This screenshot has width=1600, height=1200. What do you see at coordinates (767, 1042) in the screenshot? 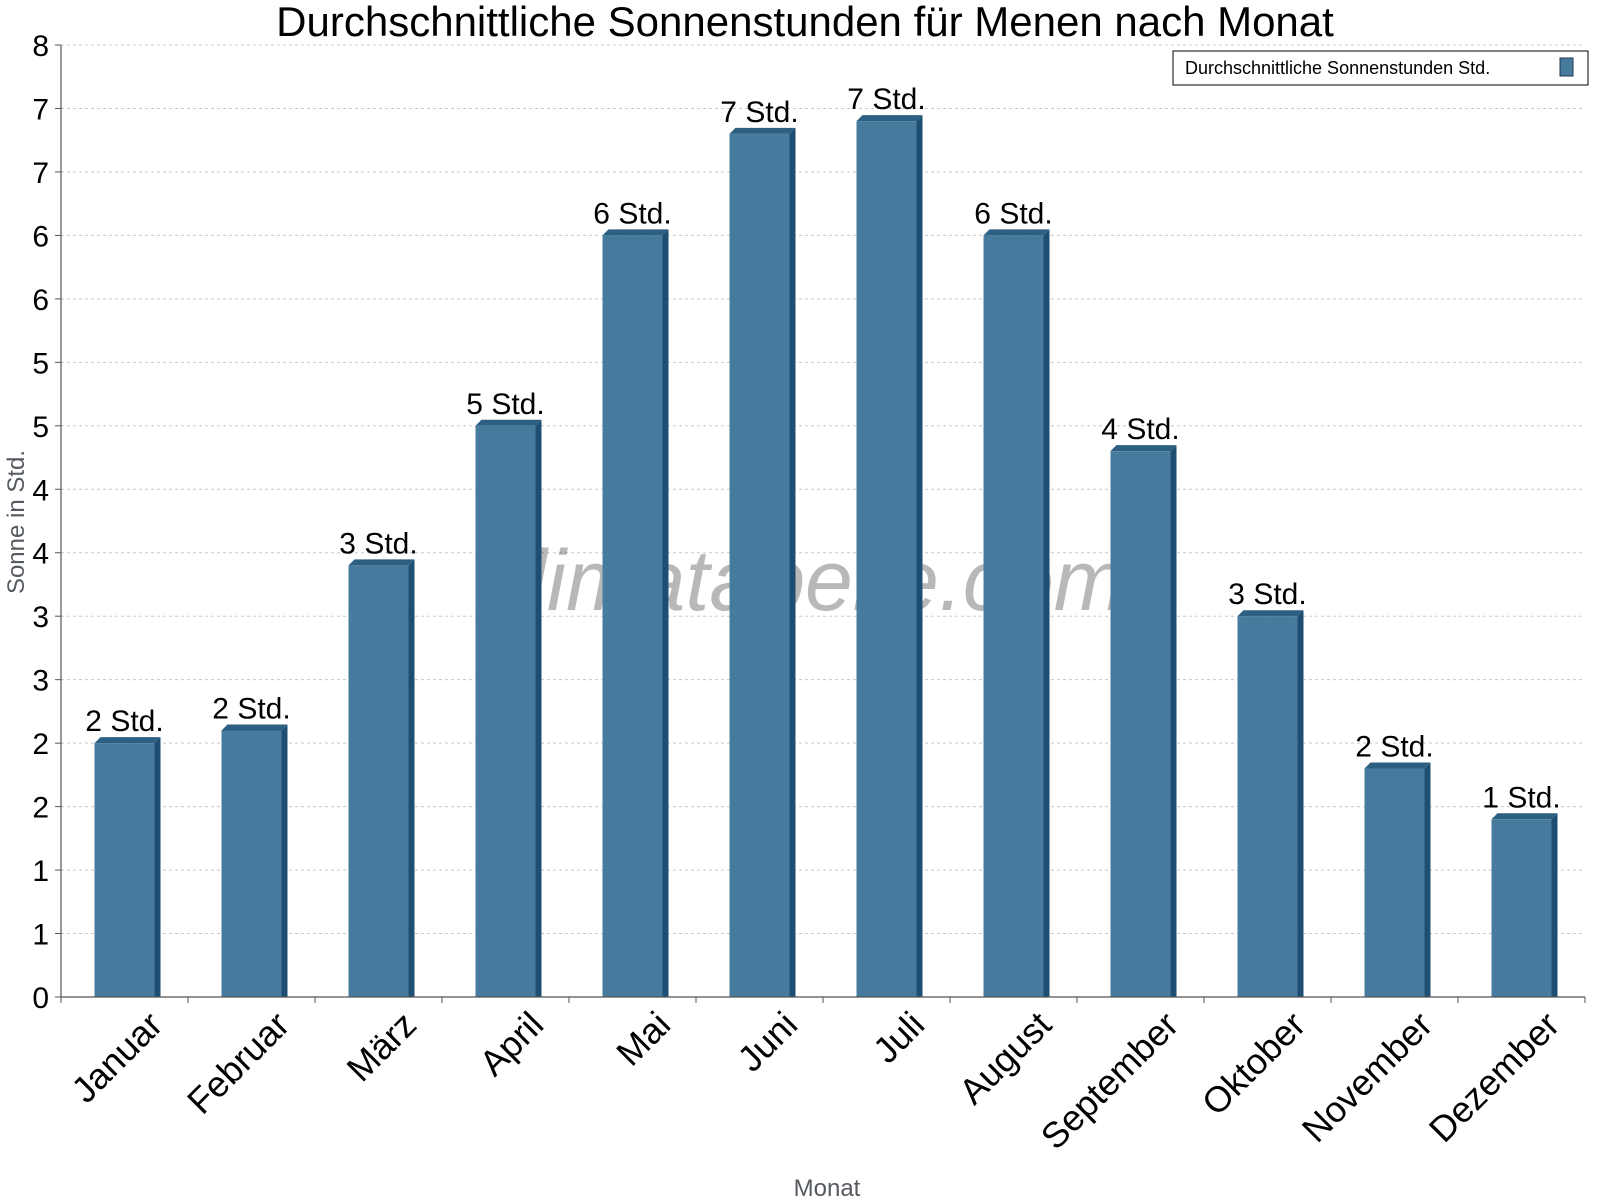
I see `x-tick-label: Juni` at bounding box center [767, 1042].